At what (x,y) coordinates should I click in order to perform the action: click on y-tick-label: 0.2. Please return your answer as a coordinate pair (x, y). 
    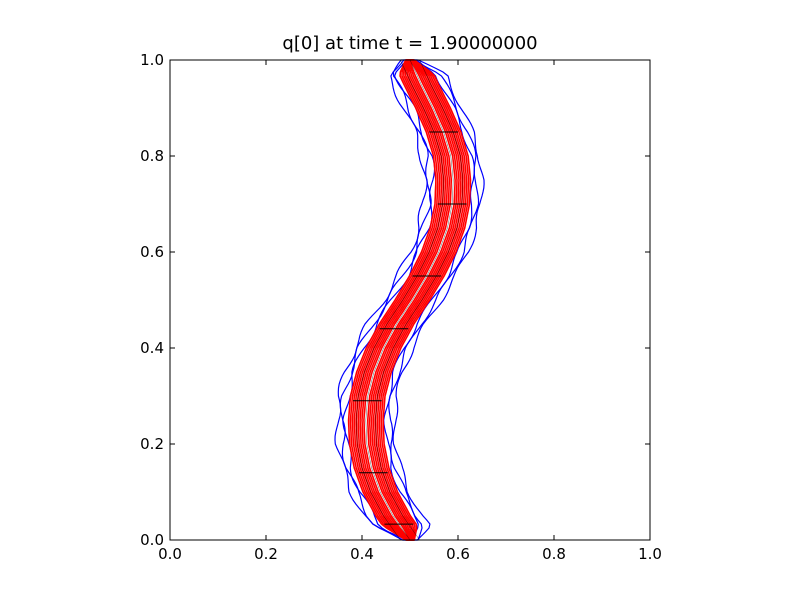
    Looking at the image, I should click on (152, 444).